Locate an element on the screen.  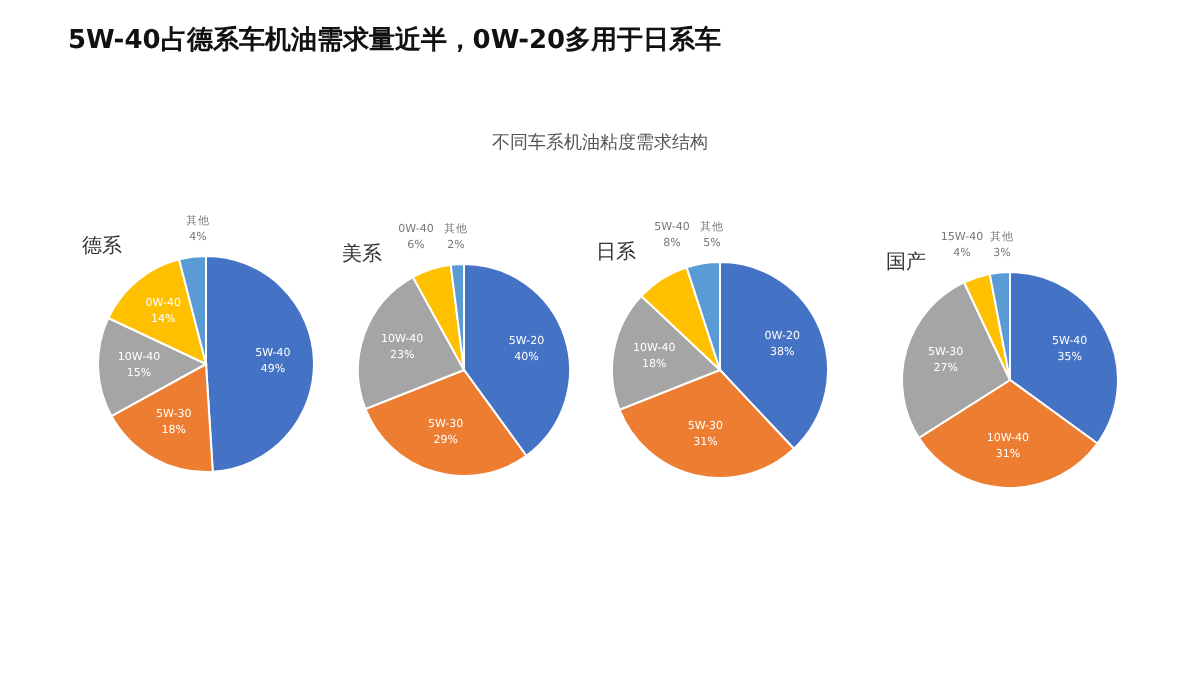
text: 日系 is located at coordinates (616, 252).